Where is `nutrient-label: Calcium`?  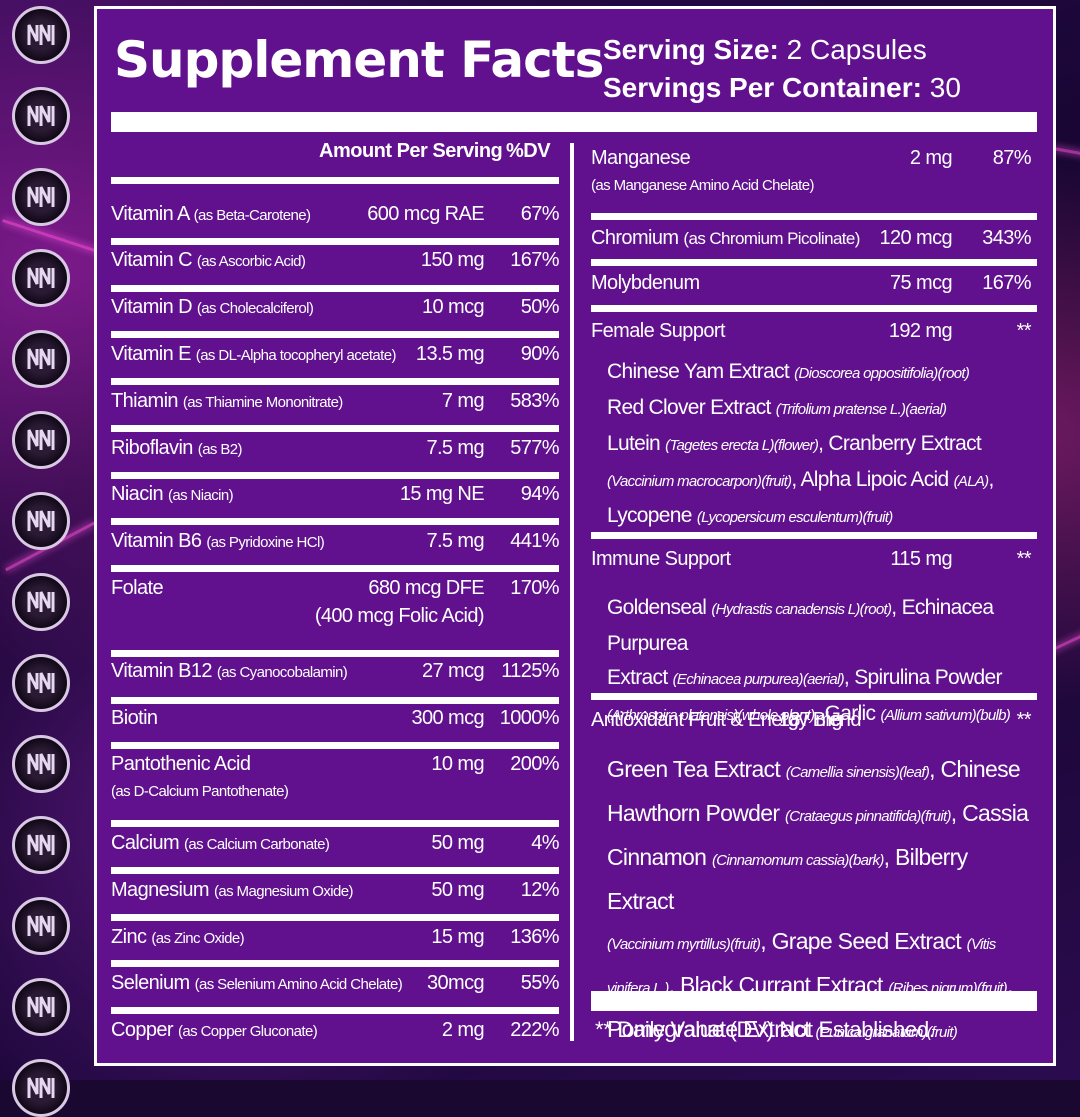
nutrient-label: Calcium is located at coordinates (145, 843).